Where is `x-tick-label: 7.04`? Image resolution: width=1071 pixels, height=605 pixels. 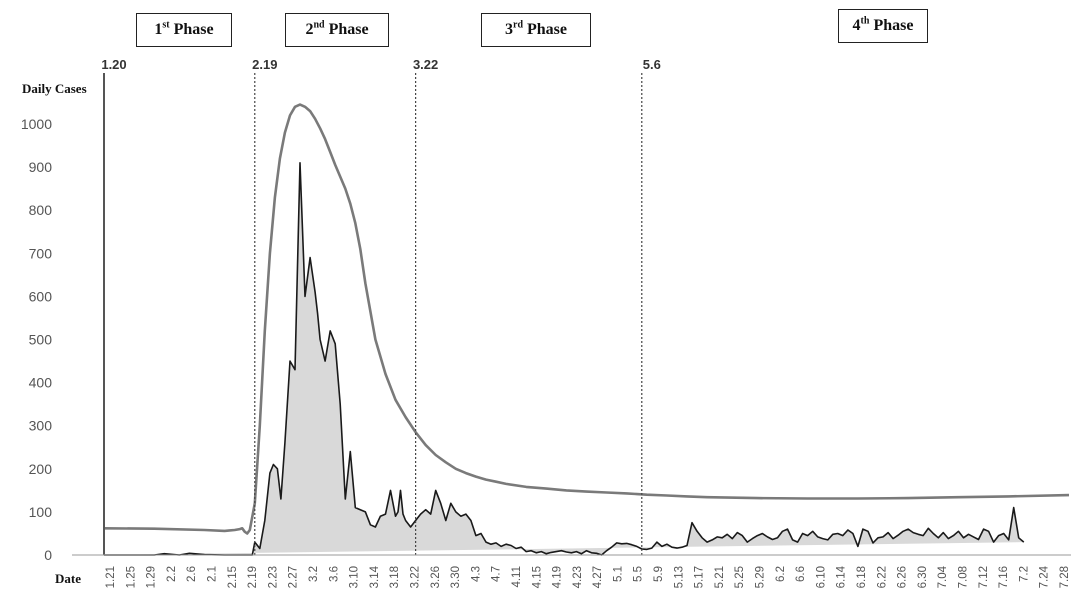
x-tick-label: 7.04 is located at coordinates (943, 576).